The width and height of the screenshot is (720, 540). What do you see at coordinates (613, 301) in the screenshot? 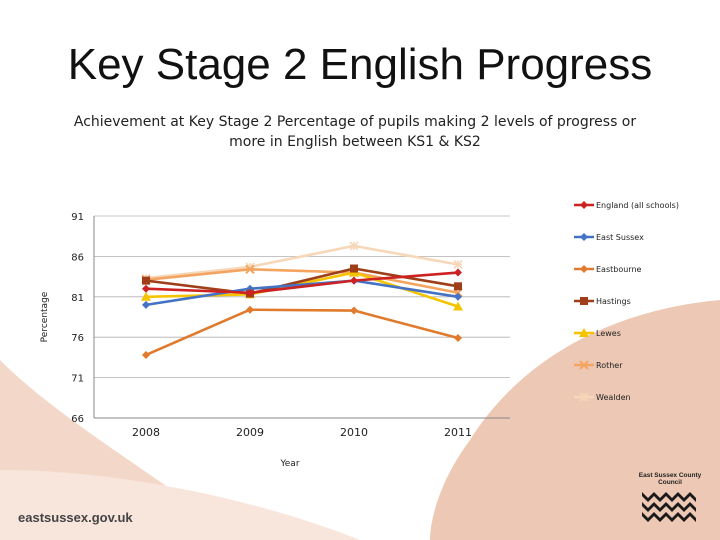
I see `legend-label: Hastings` at bounding box center [613, 301].